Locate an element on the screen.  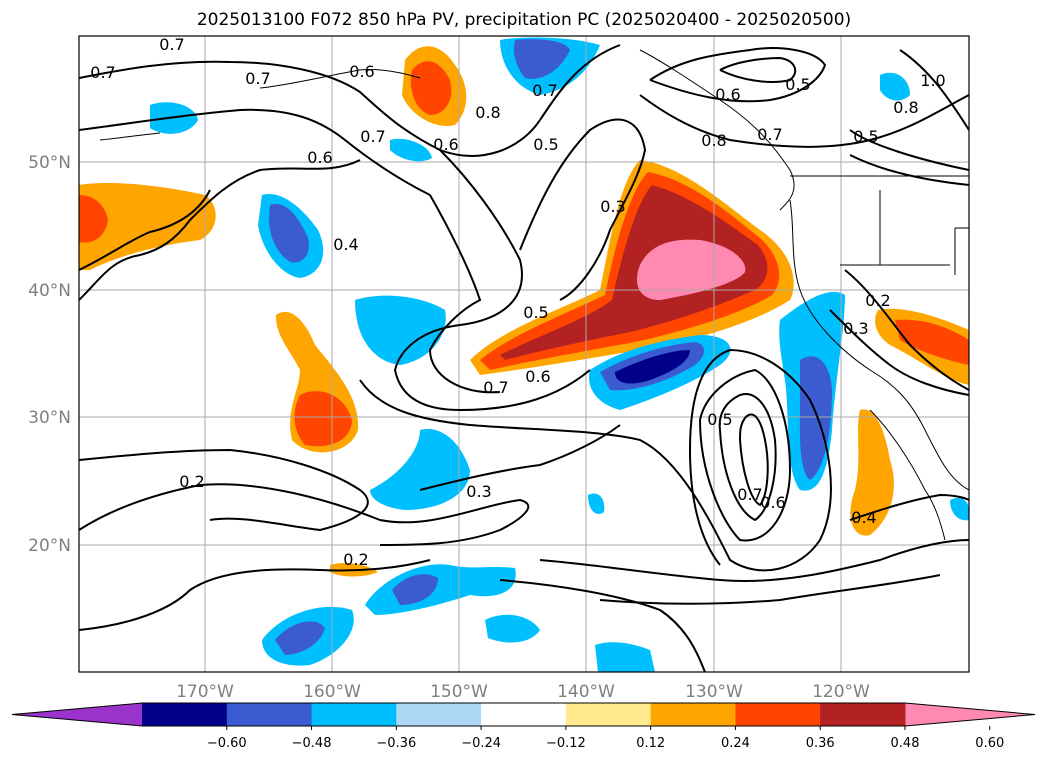
north-anomaly-red is located at coordinates (431, 88).